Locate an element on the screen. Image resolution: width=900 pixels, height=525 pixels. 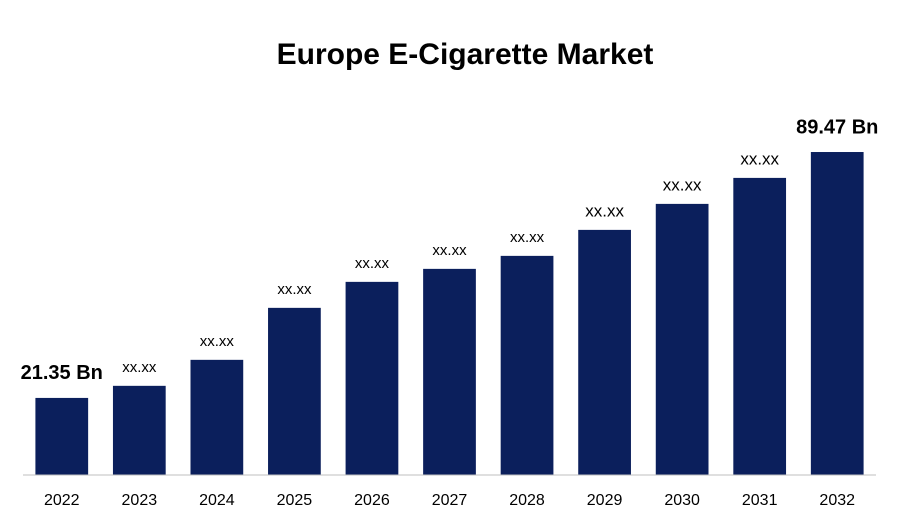
x-tick-label: 2022 is located at coordinates (62, 500).